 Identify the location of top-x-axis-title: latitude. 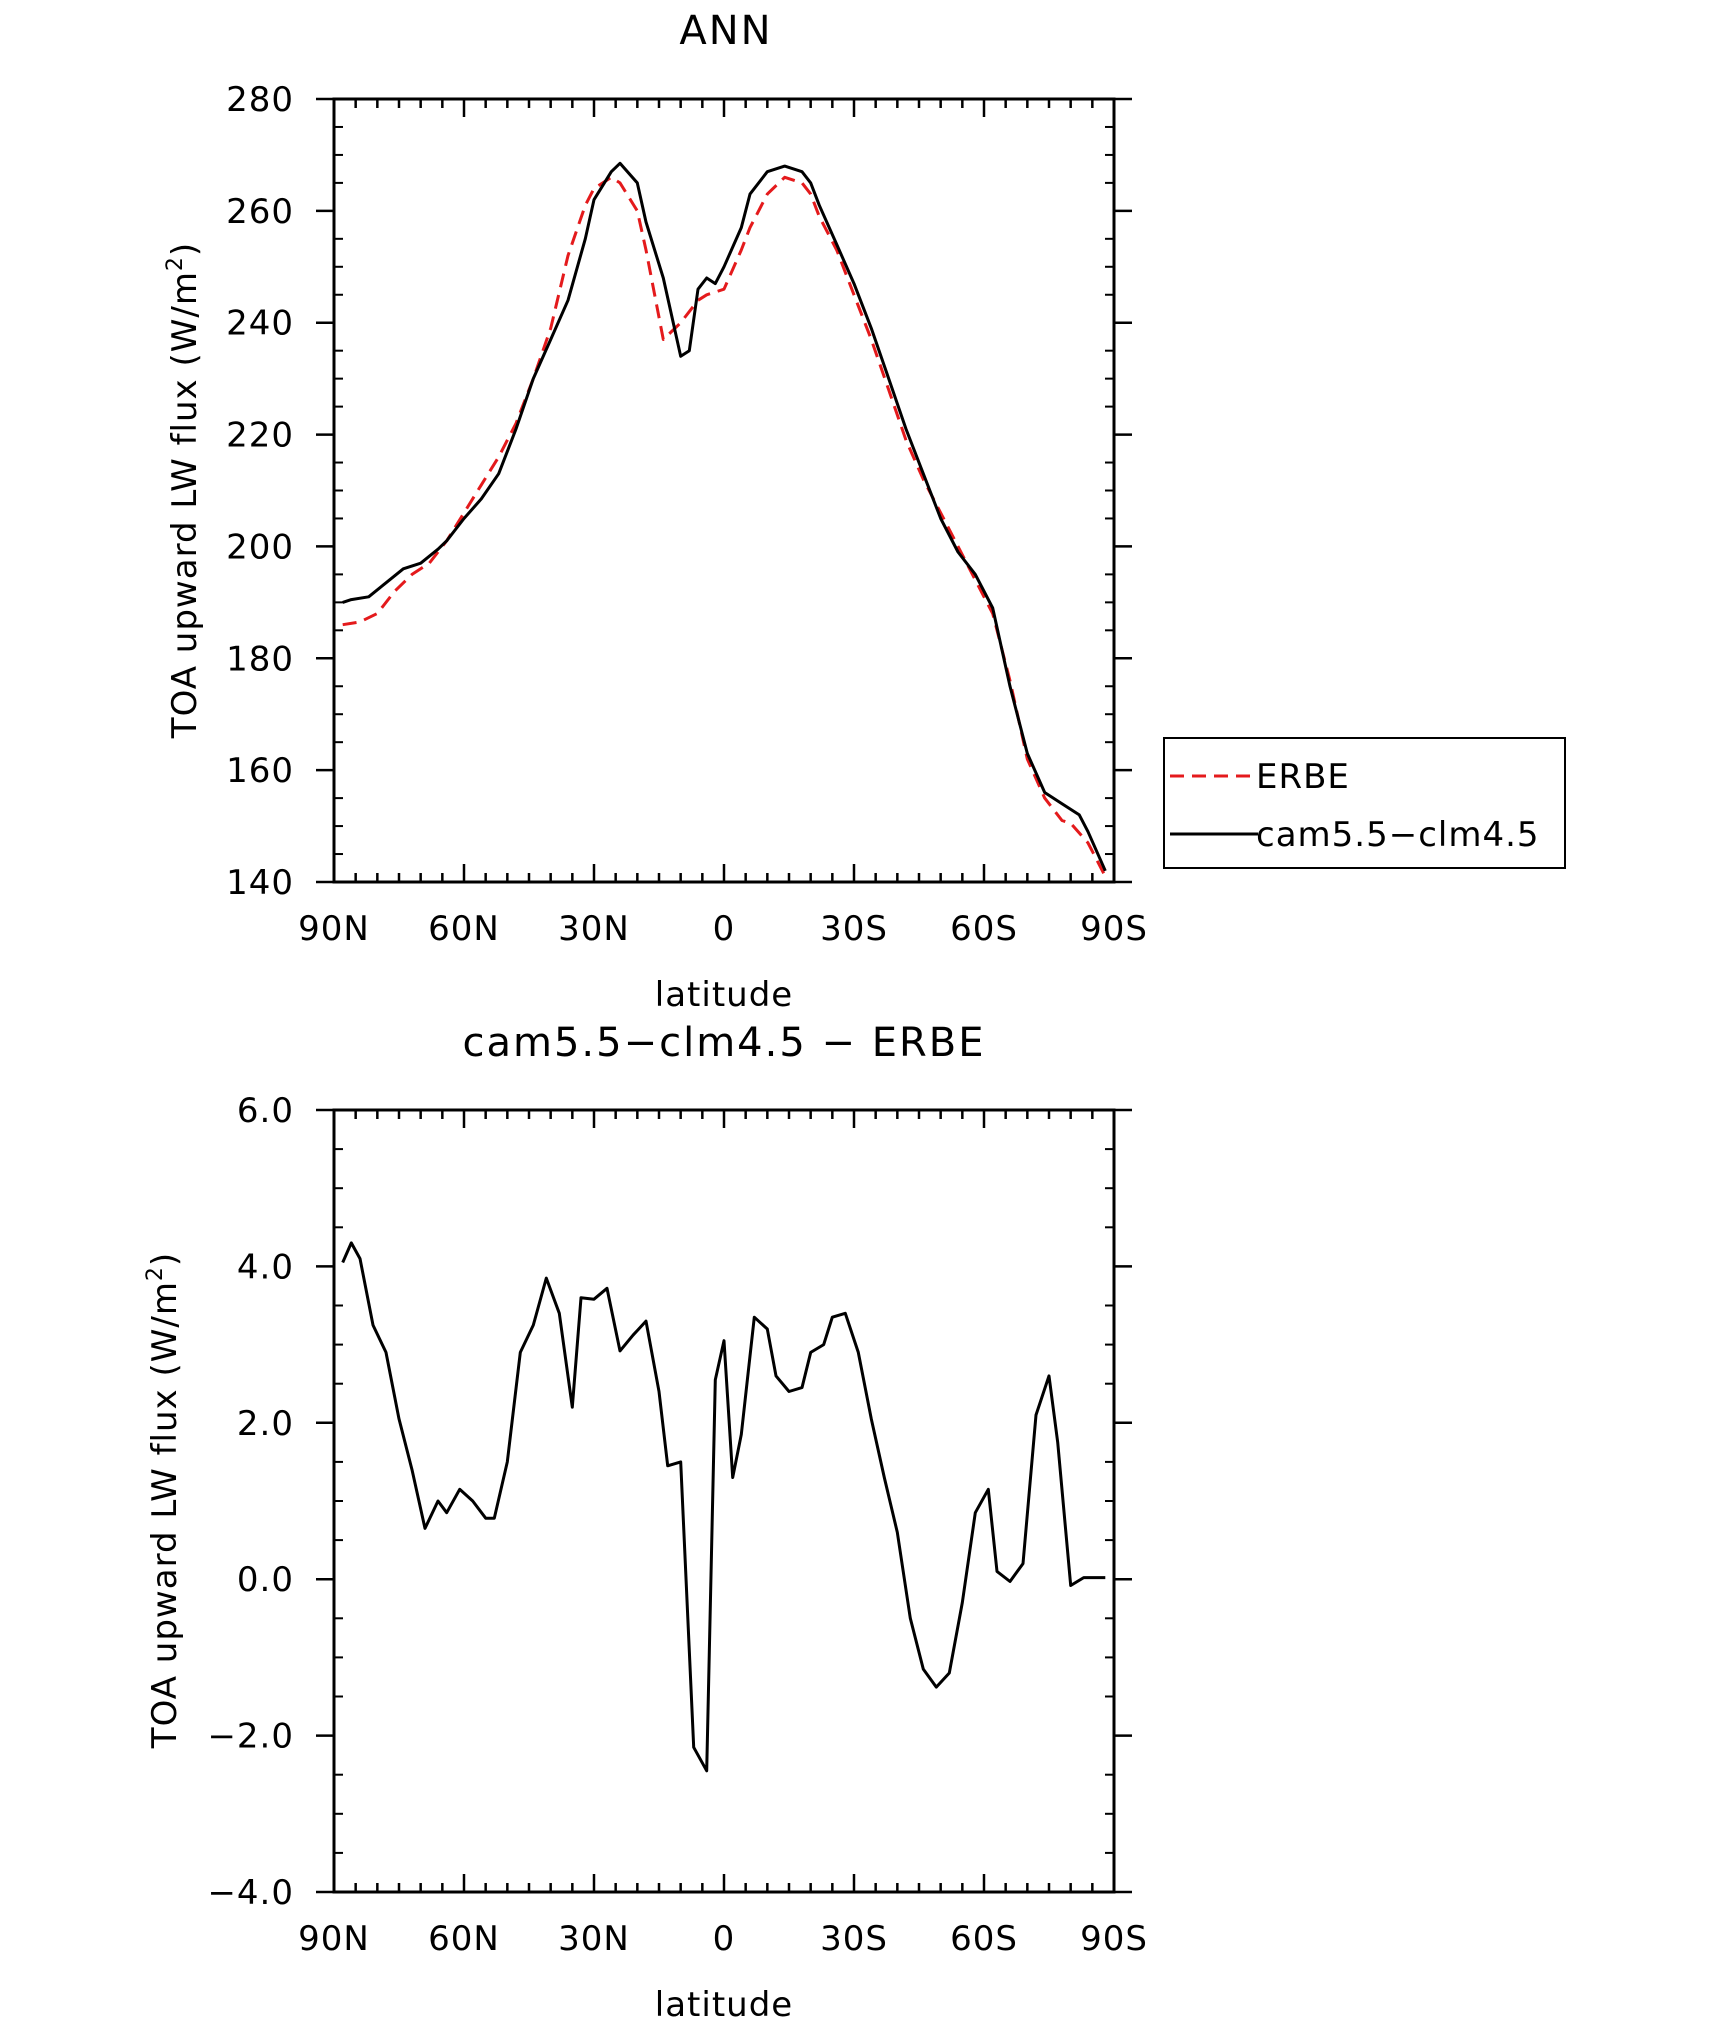
(724, 995).